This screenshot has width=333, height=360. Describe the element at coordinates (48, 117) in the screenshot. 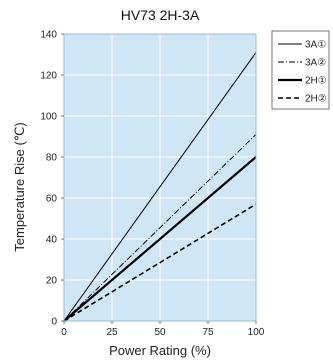

I see `y-tick-label: 100` at that location.